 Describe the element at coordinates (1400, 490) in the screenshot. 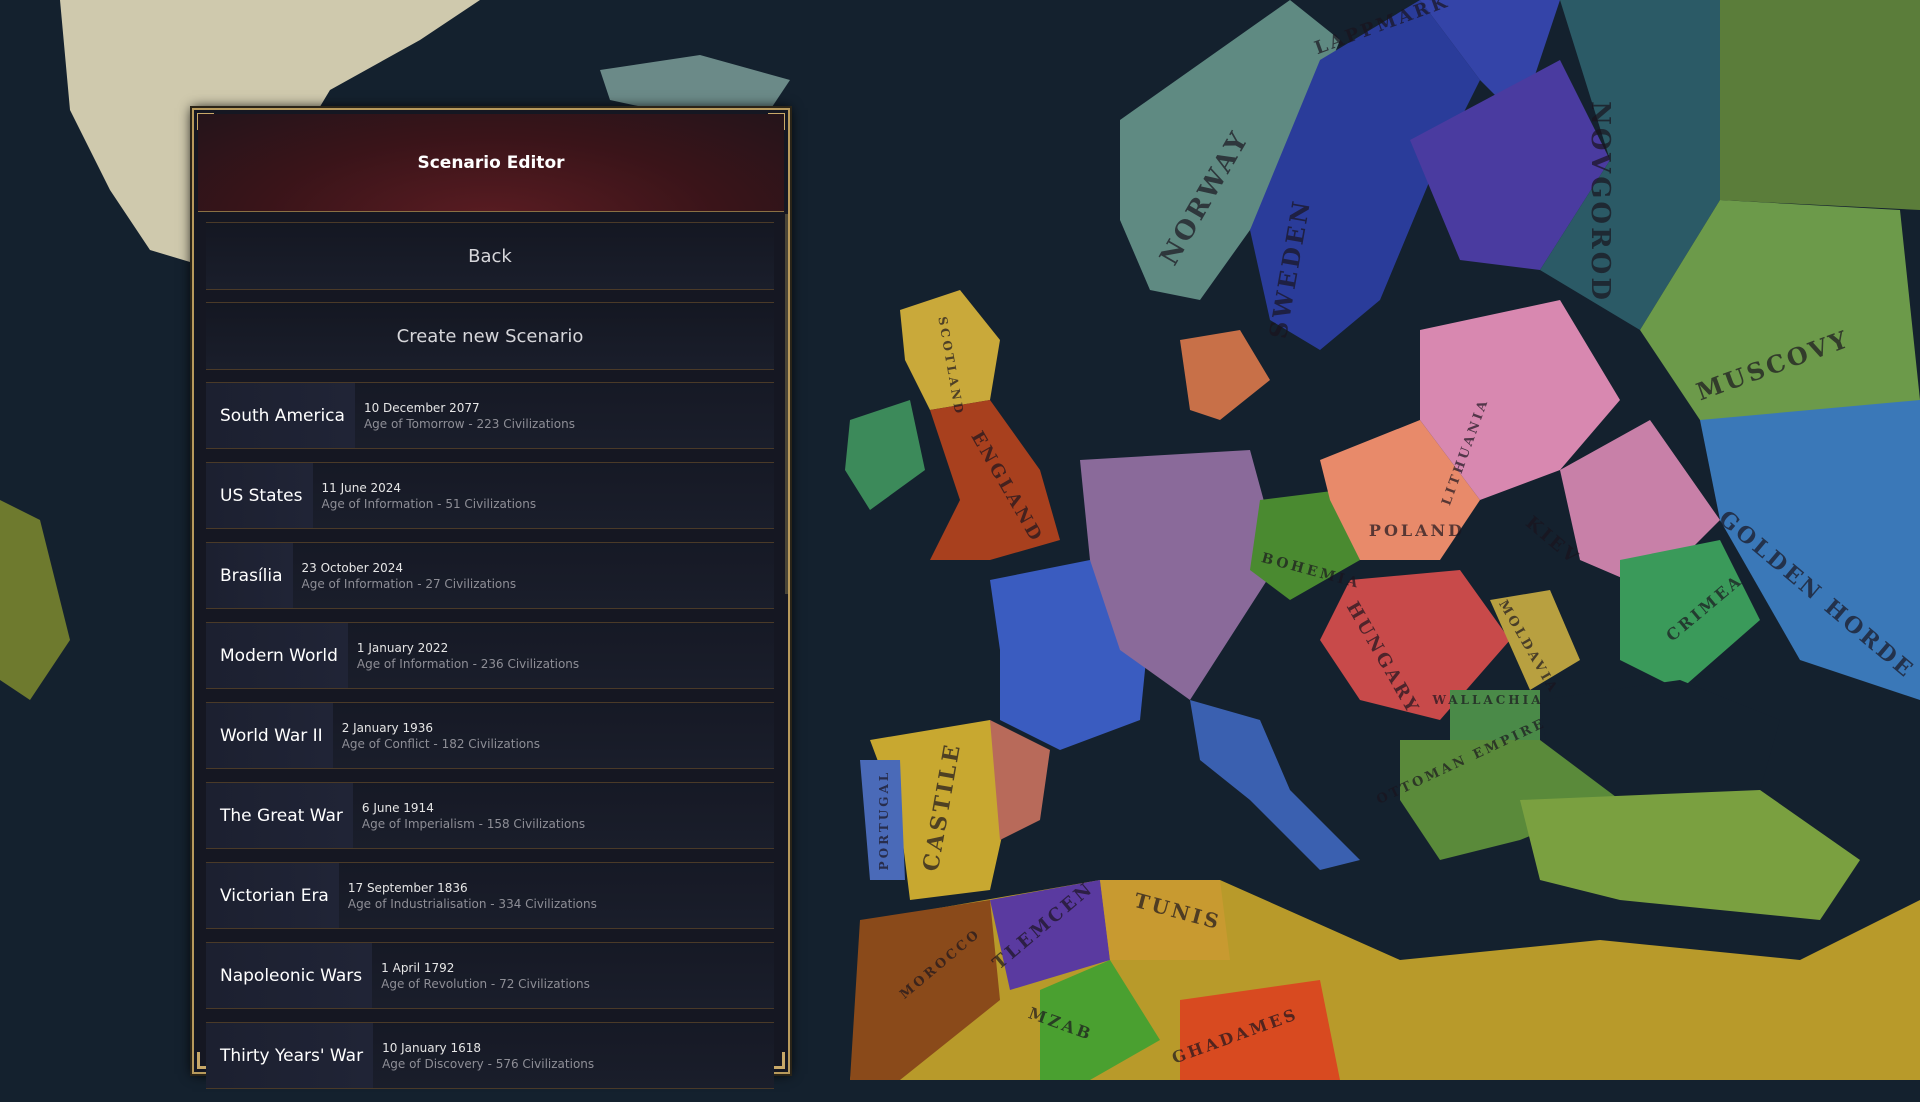

I see `poland` at that location.